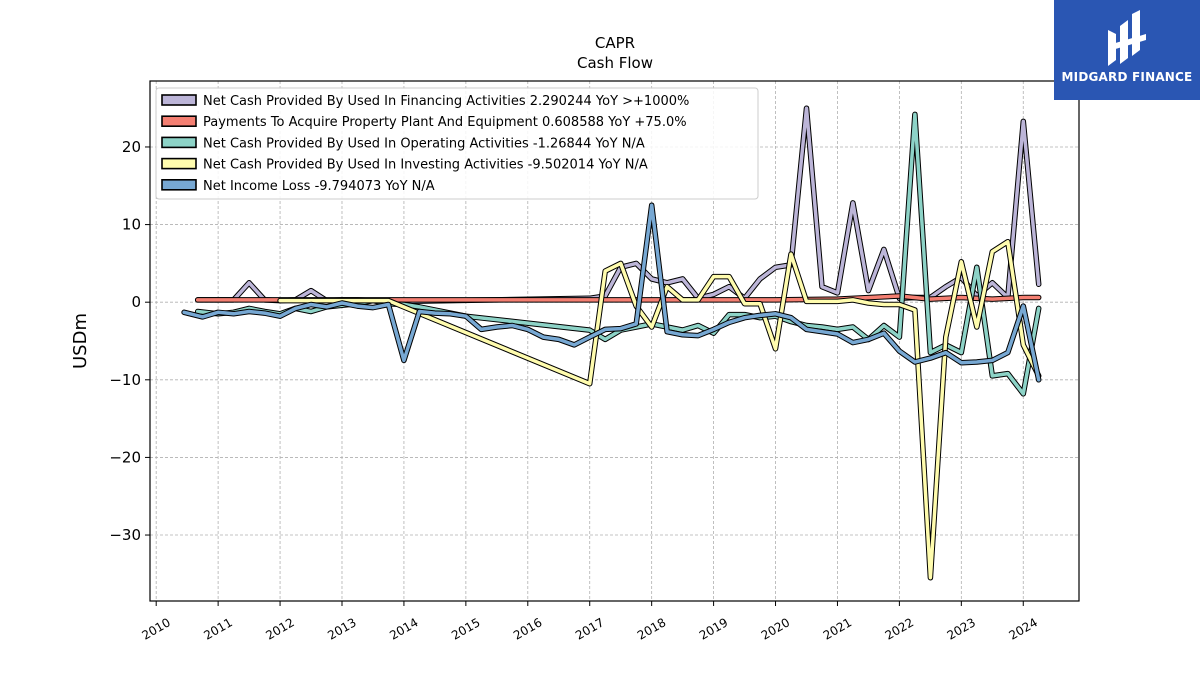 Image resolution: width=1200 pixels, height=675 pixels. I want to click on y-tick-label: 10, so click(131, 225).